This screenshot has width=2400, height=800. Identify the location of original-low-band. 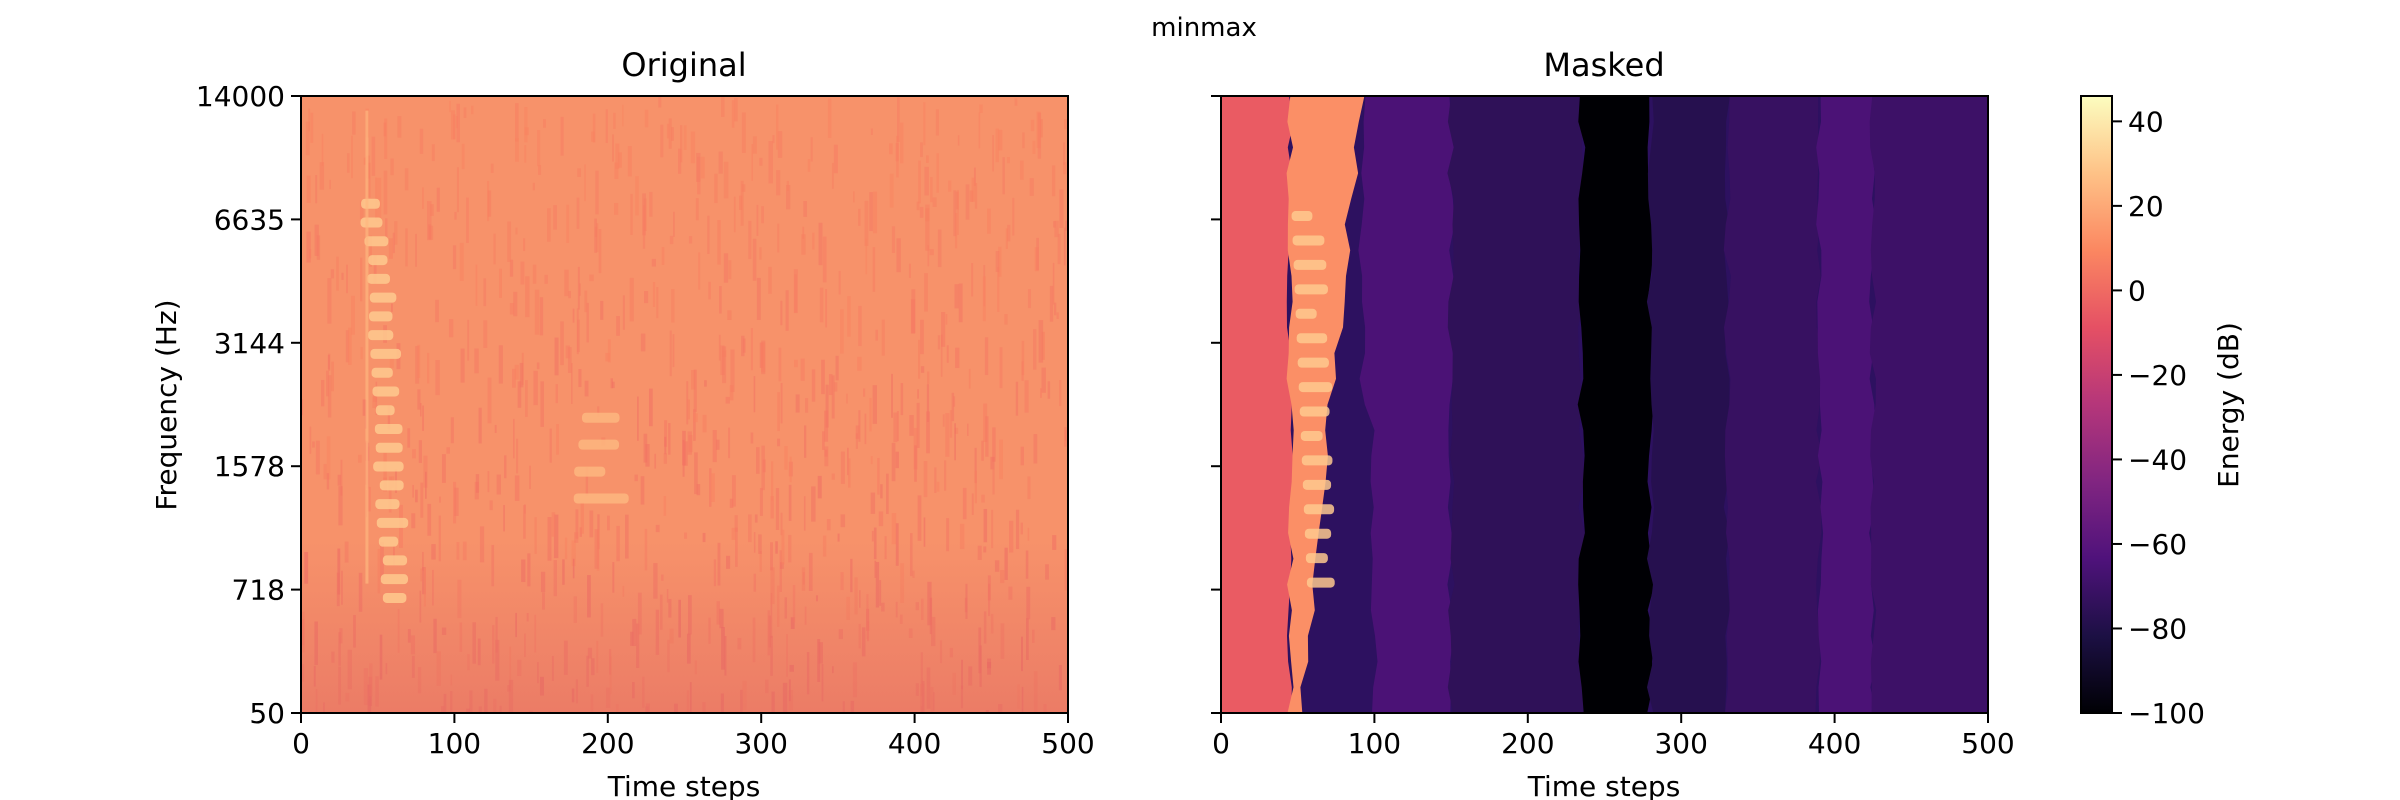
(684, 626).